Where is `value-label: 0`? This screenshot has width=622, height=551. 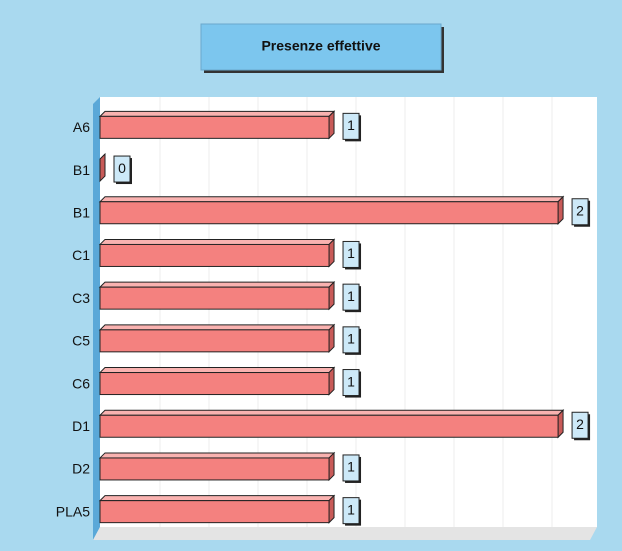 value-label: 0 is located at coordinates (122, 168).